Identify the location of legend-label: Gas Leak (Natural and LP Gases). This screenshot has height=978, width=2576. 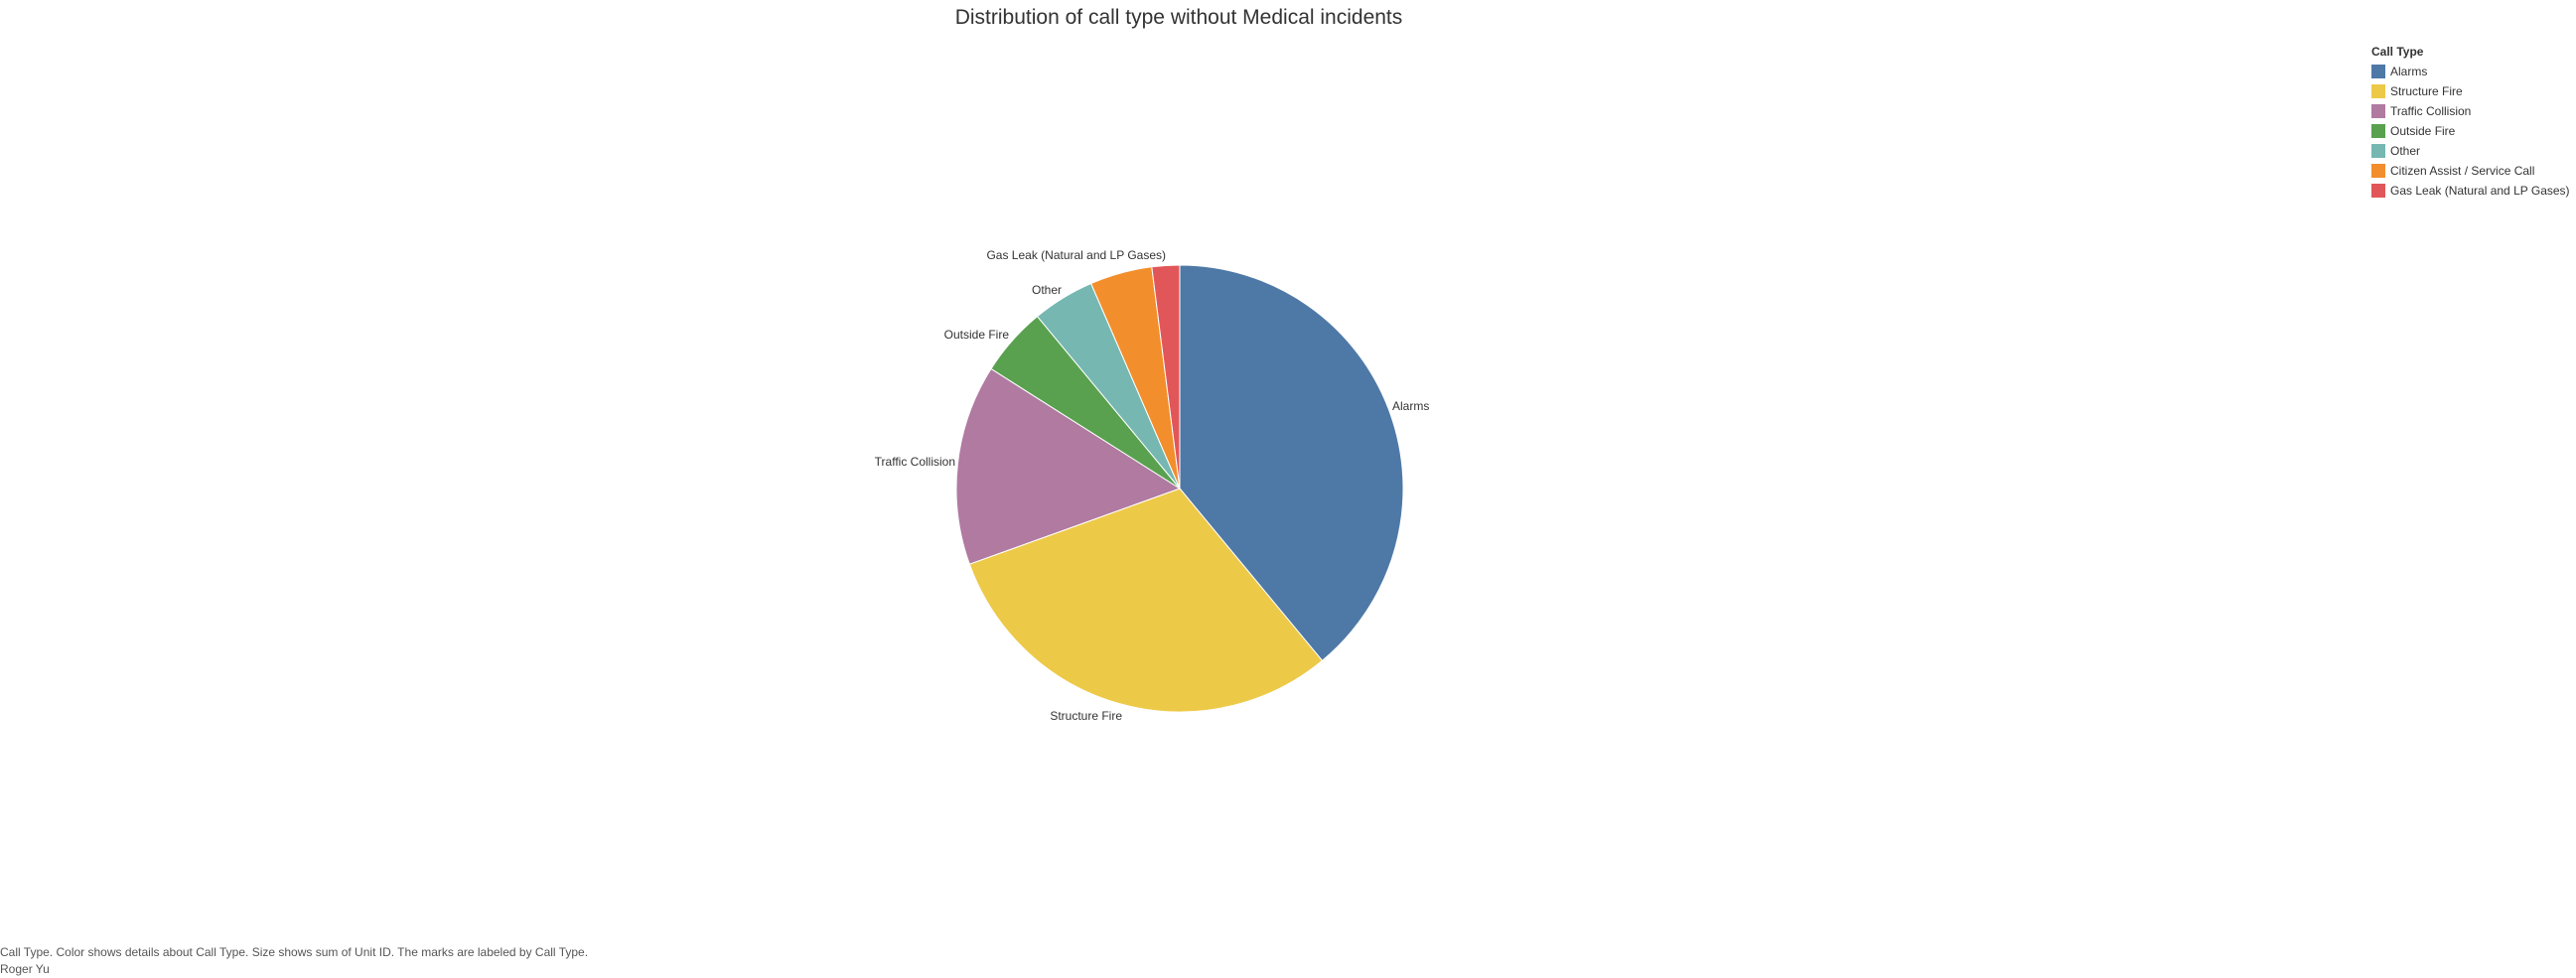
(2480, 191).